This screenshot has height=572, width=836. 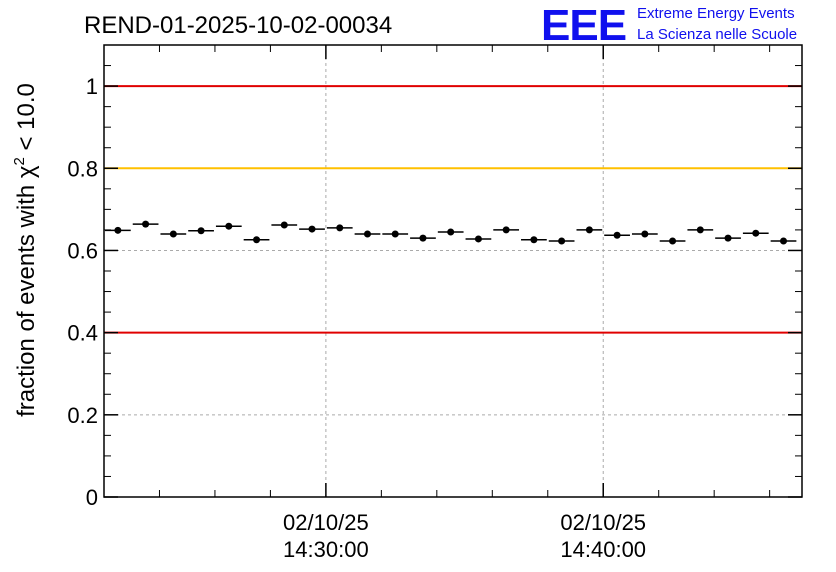 What do you see at coordinates (82, 168) in the screenshot?
I see `y-tick-label: 0.8` at bounding box center [82, 168].